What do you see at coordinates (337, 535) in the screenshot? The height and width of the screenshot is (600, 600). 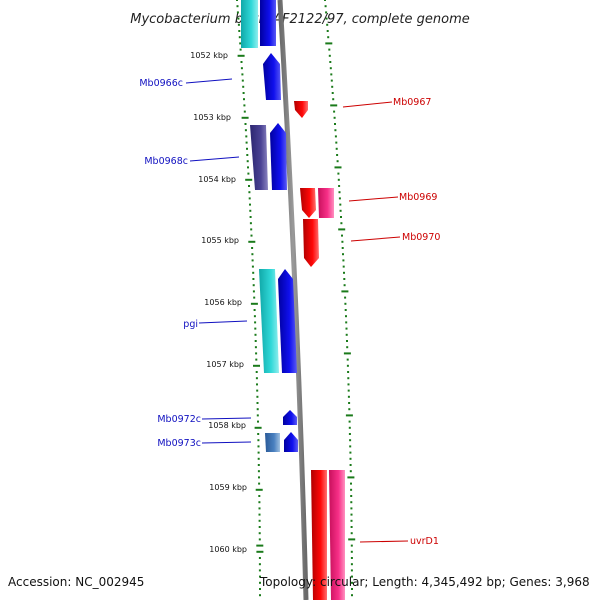 I see `gene-arrow-uvrd1-b` at bounding box center [337, 535].